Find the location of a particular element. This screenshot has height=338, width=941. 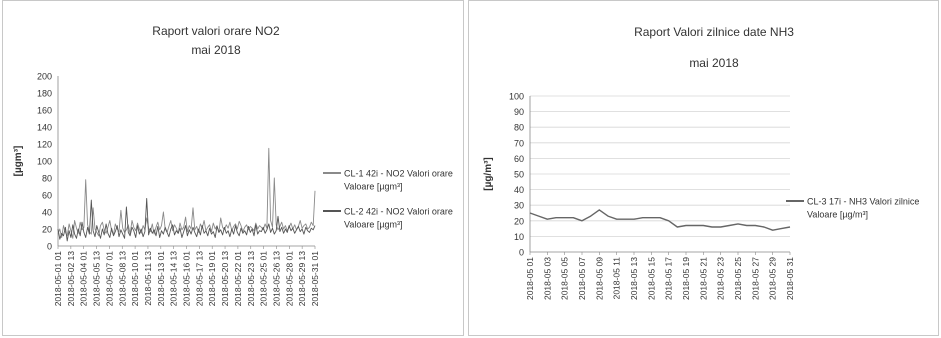

y-tick-label: 70 is located at coordinates (519, 143).